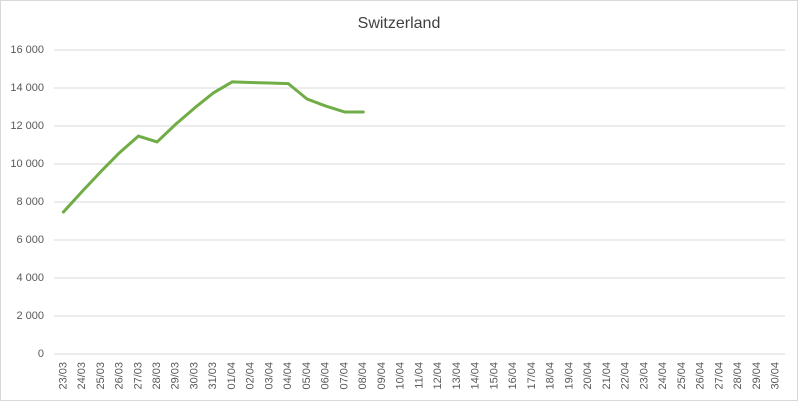 Image resolution: width=798 pixels, height=401 pixels. What do you see at coordinates (588, 376) in the screenshot?
I see `x-tick-label: 20/04` at bounding box center [588, 376].